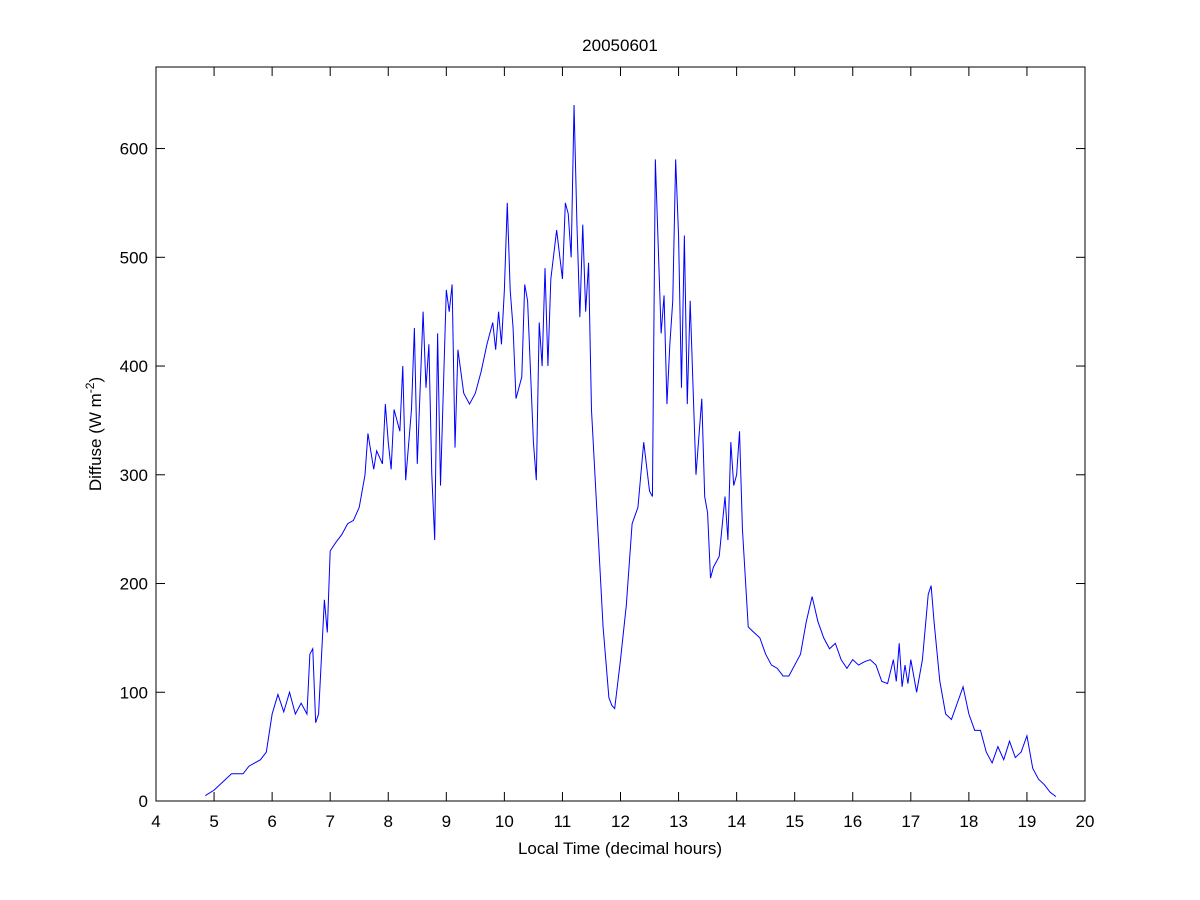 Image resolution: width=1200 pixels, height=900 pixels. What do you see at coordinates (968, 821) in the screenshot?
I see `x-tick-label: 18` at bounding box center [968, 821].